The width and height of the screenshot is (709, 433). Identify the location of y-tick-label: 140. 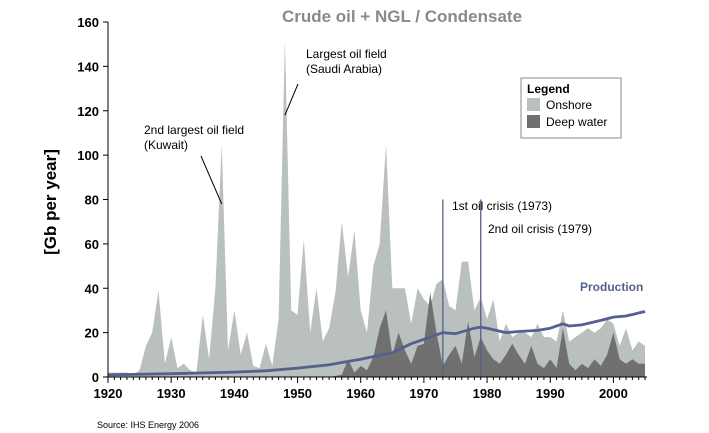
(88, 66).